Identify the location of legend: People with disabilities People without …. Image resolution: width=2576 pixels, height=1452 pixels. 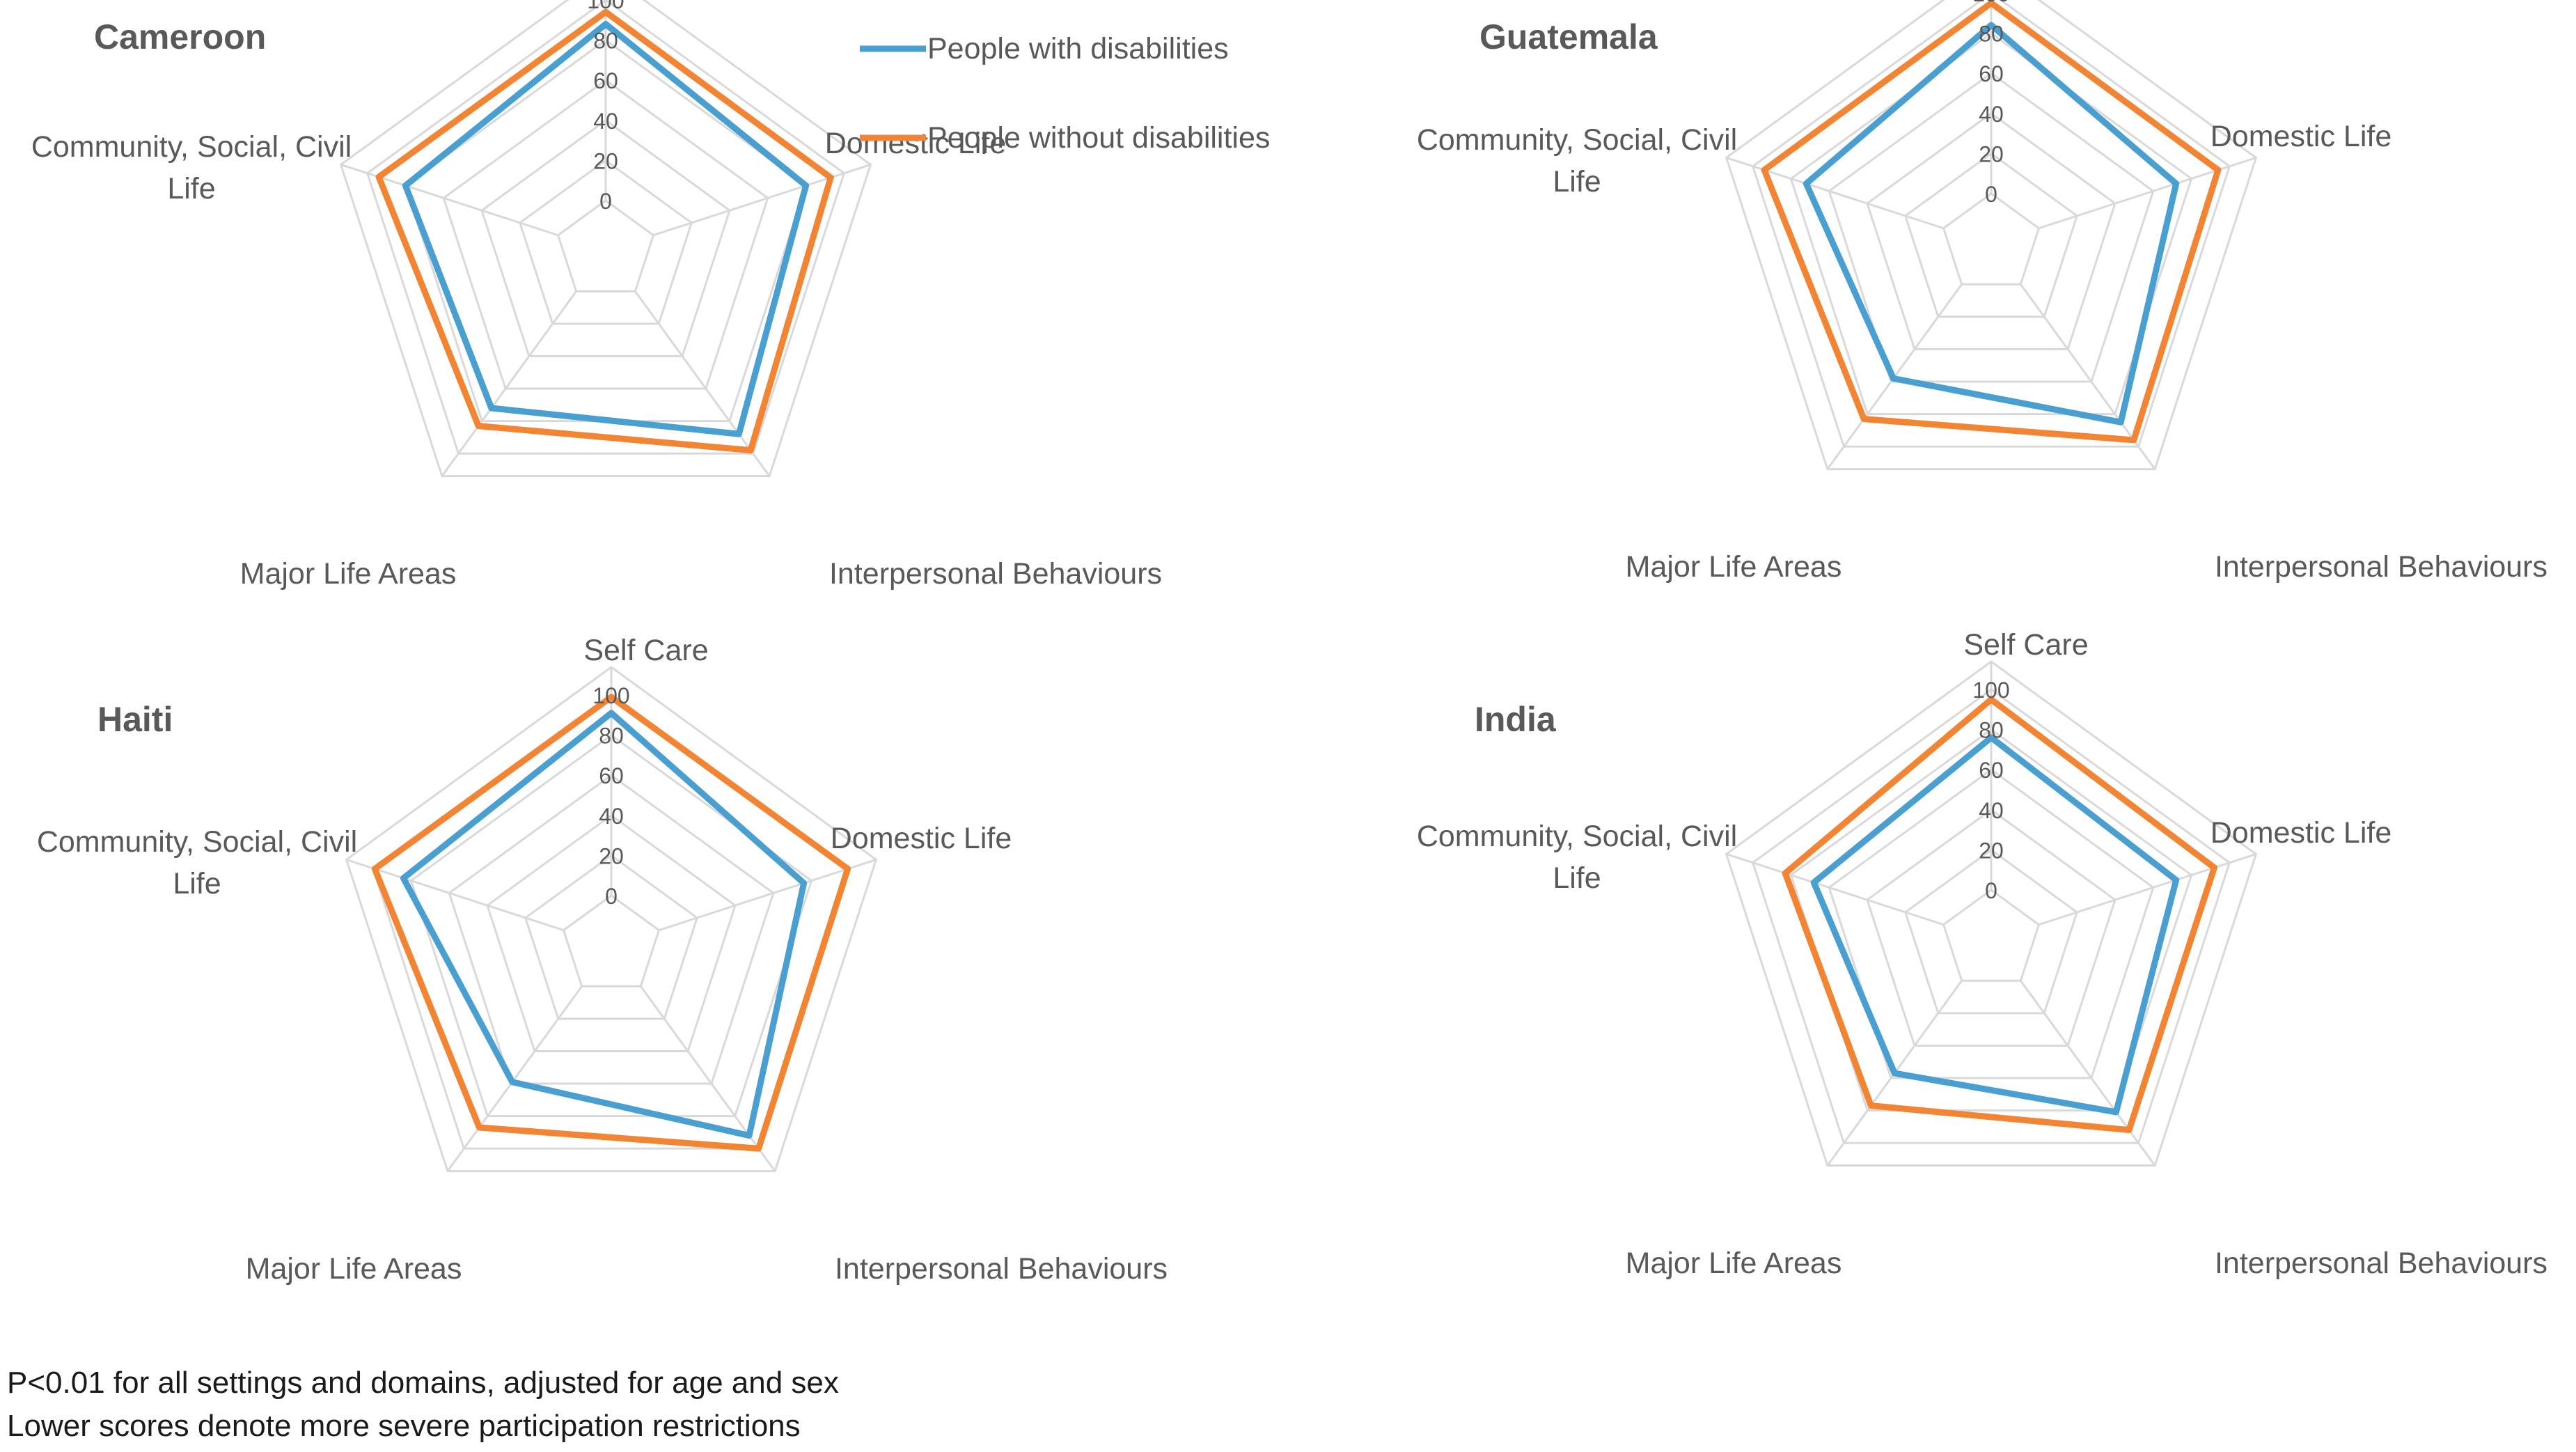
(1065, 93).